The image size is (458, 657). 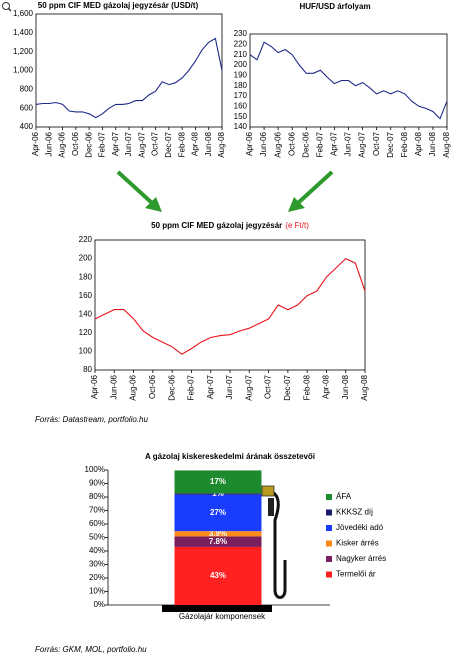 I want to click on data-label: 27%, so click(x=218, y=512).